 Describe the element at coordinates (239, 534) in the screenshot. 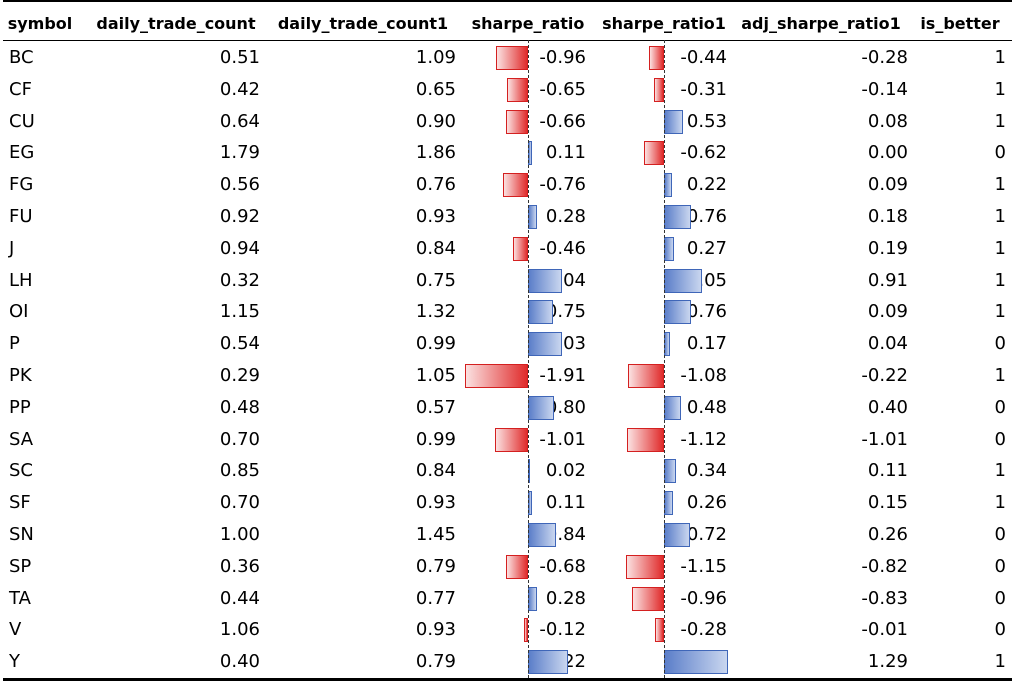

I see `daily-trade-count-cell: 1.00` at that location.